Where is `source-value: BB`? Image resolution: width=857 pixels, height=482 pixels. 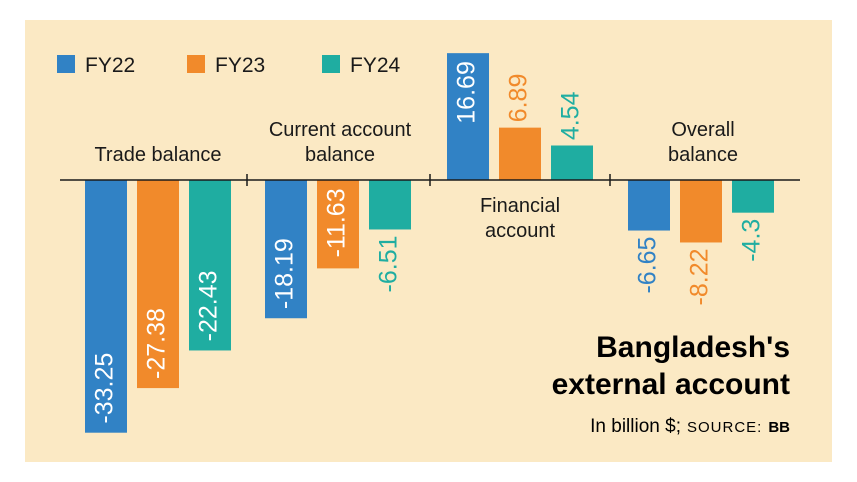
source-value: BB is located at coordinates (779, 427).